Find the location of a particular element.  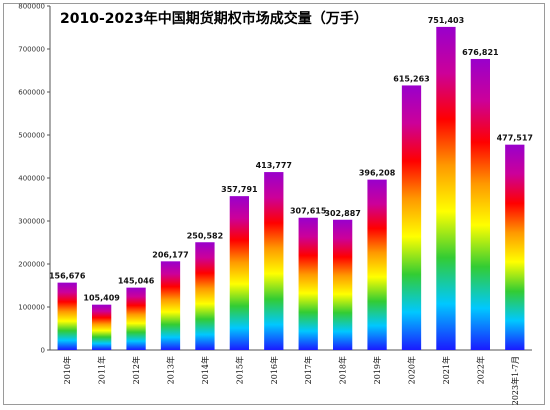

data-label: 302,887 is located at coordinates (342, 213).